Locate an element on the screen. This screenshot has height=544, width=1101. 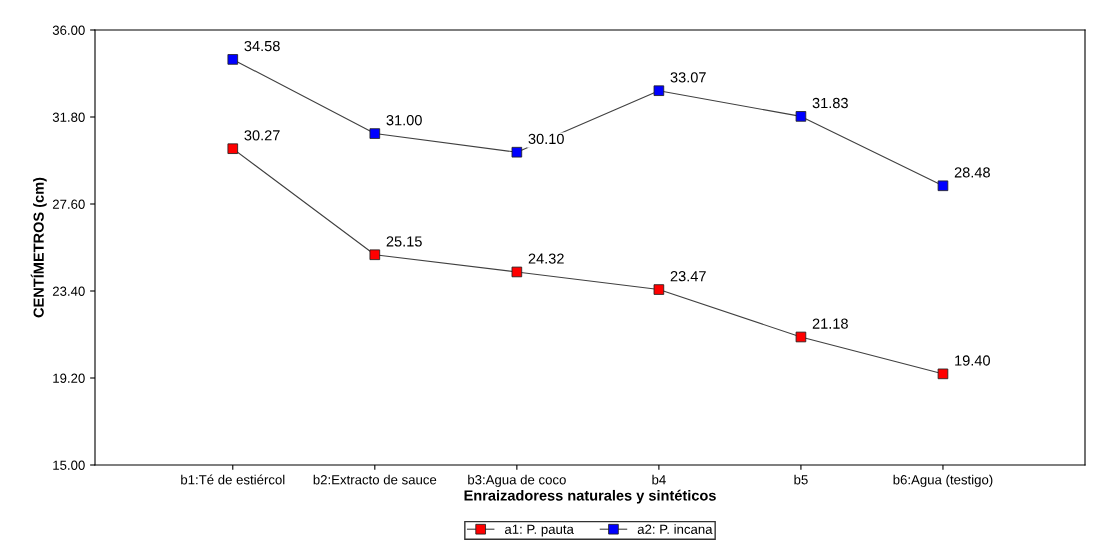
data-label: 30.27 is located at coordinates (262, 135).